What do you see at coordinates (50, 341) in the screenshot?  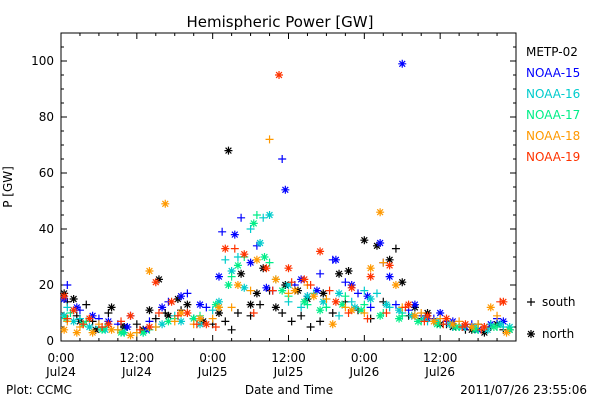 I see `y-tick-label: 0` at bounding box center [50, 341].